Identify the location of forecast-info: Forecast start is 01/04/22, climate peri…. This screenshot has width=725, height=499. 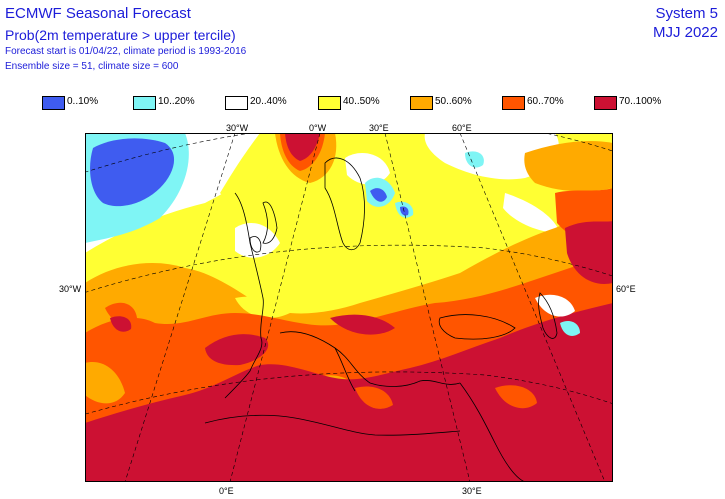
(126, 51).